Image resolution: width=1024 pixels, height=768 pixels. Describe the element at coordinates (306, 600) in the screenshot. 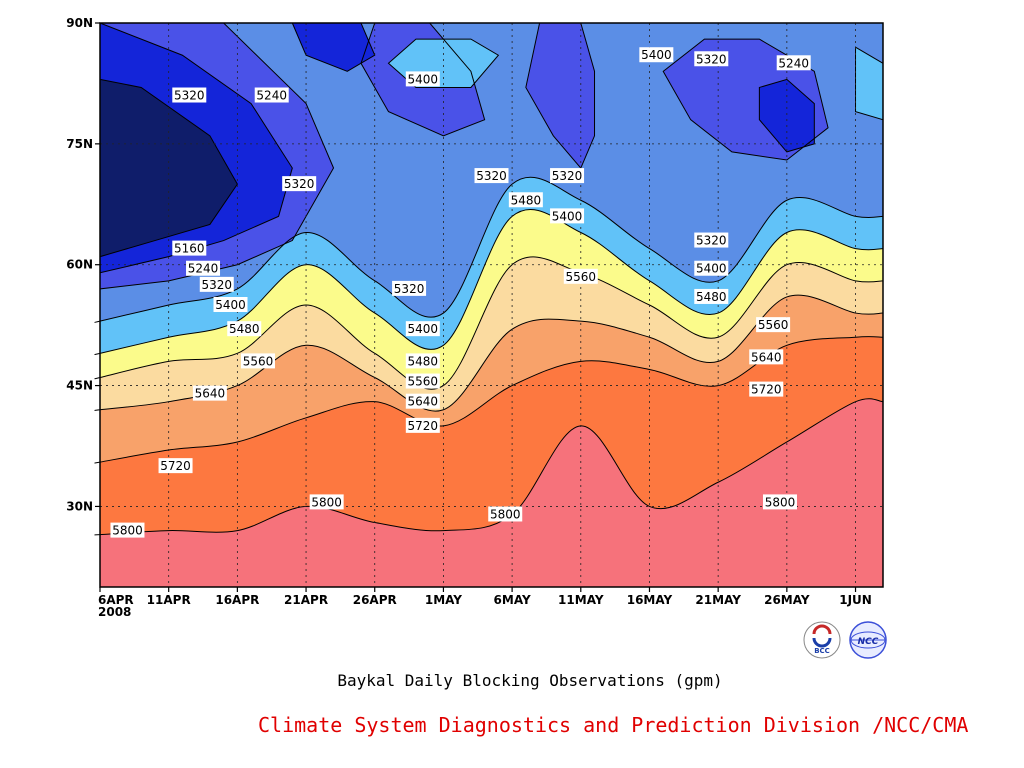

I see `x-tick-label: 21APR` at that location.